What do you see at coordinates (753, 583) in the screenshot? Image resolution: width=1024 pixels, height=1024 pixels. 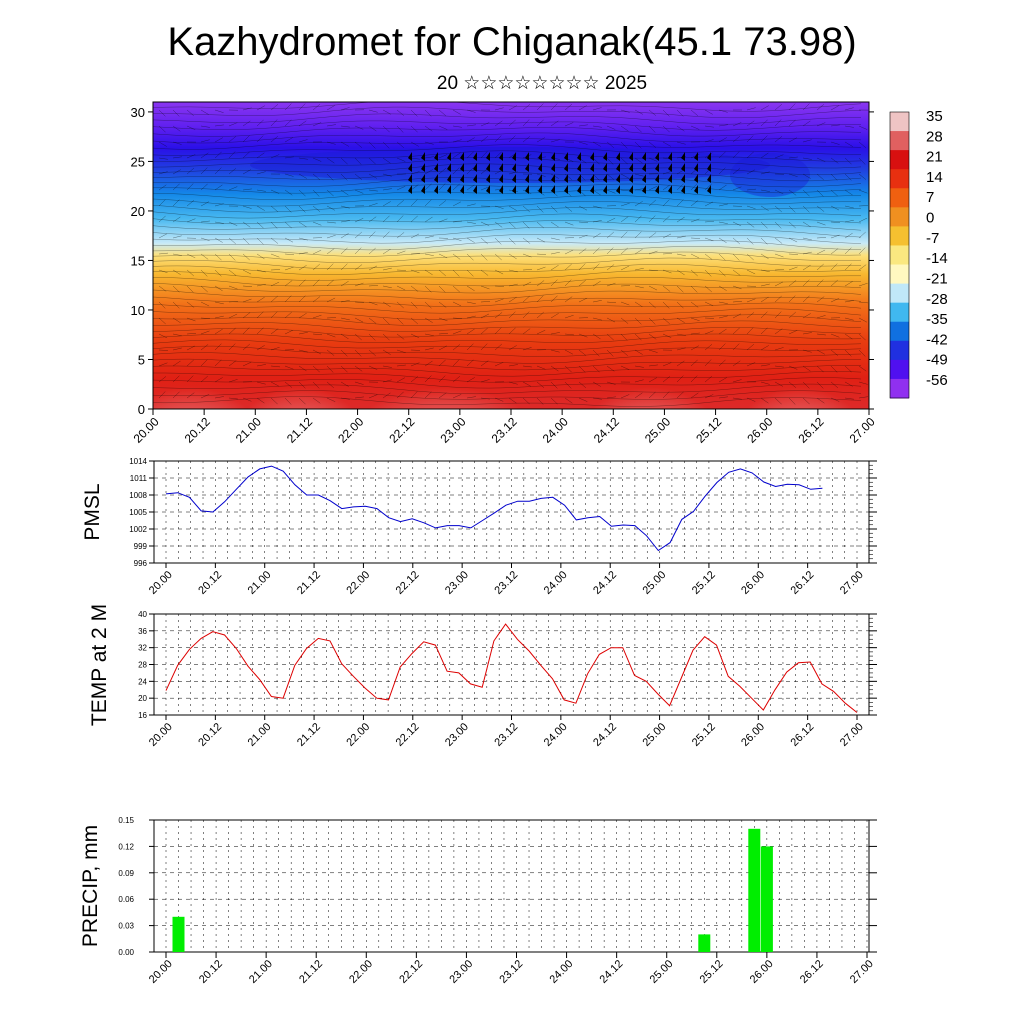 I see `x-tick-label: 26.00` at bounding box center [753, 583].